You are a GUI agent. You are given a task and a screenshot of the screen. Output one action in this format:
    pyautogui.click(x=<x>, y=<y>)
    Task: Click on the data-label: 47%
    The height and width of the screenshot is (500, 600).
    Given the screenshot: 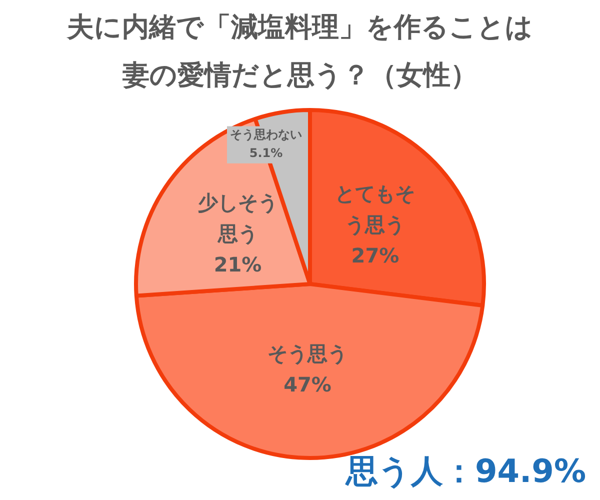 What is the action you would take?
    pyautogui.click(x=308, y=384)
    